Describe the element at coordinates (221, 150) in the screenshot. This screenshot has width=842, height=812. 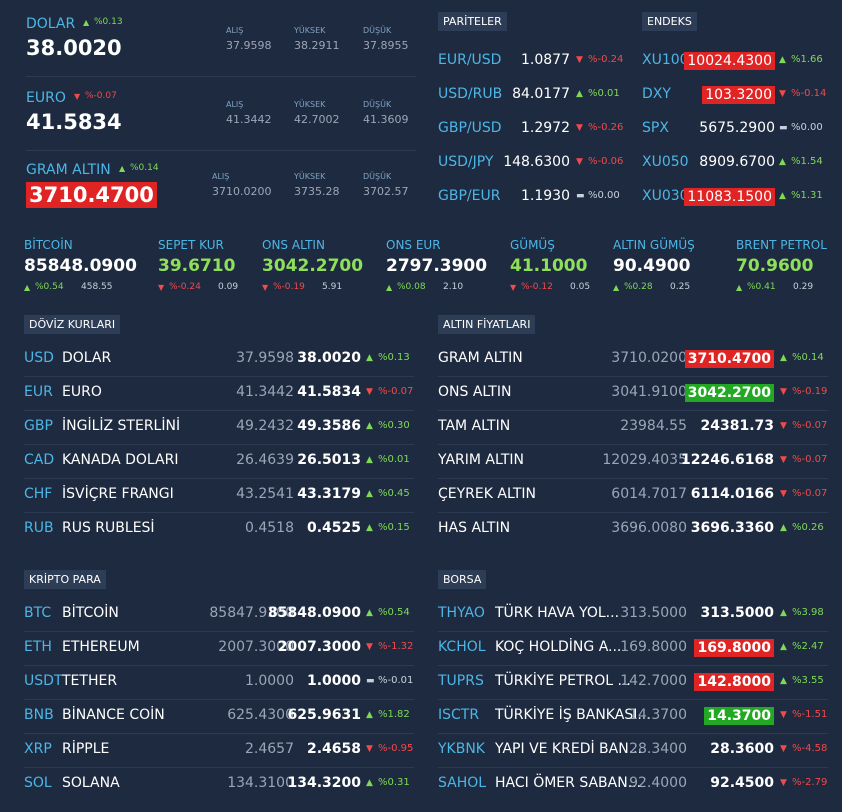
I see `separator` at that location.